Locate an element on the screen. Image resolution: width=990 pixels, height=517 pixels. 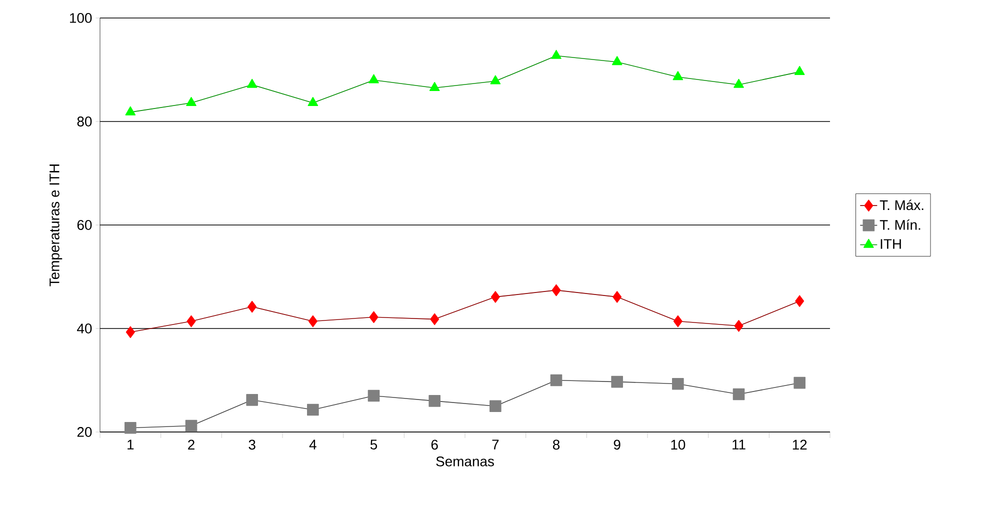
legend-label: T. Máx. is located at coordinates (902, 205).